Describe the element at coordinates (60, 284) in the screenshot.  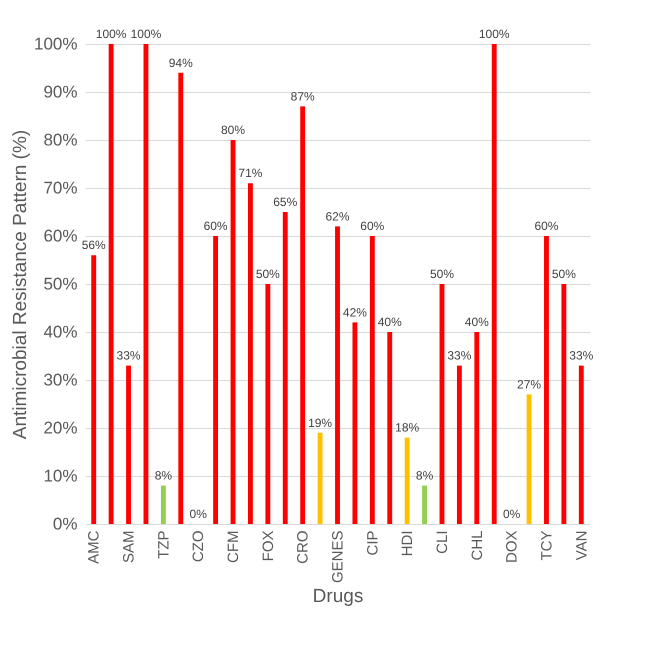
I see `y-tick-label: 50%` at that location.